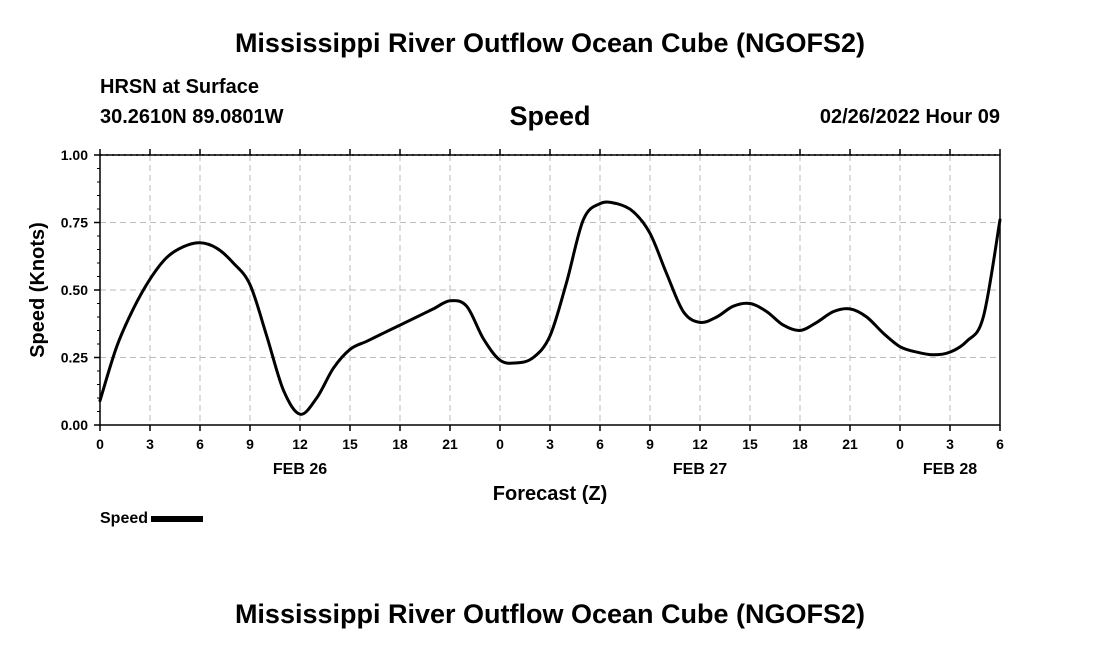 Image resolution: width=1100 pixels, height=650 pixels. Describe the element at coordinates (74, 223) in the screenshot. I see `y-tick-label: 0.75` at that location.